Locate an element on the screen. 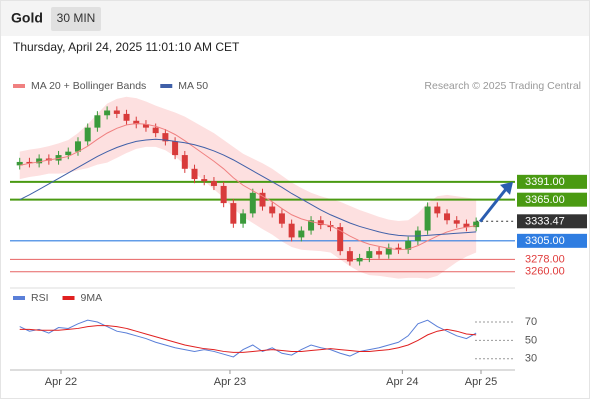  timeframe-button is located at coordinates (76, 19).